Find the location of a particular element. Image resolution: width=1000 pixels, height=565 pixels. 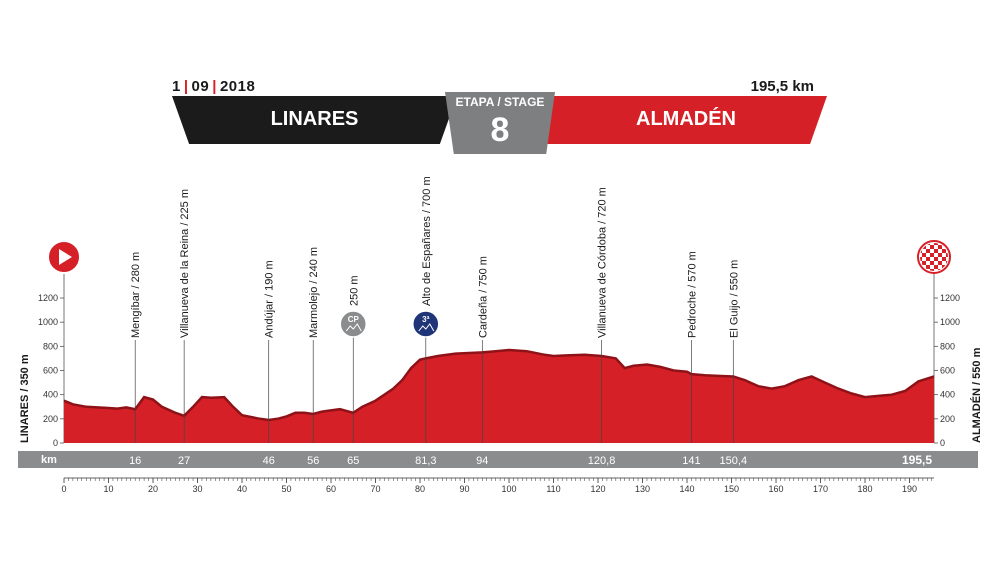

km-marker: 150,4 is located at coordinates (734, 461).